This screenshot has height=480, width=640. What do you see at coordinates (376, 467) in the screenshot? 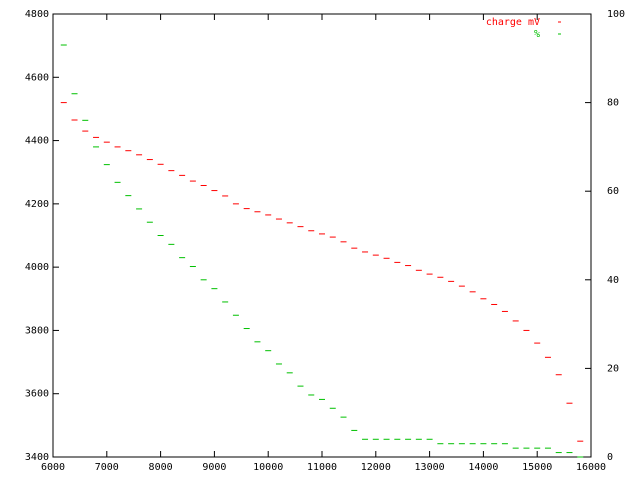
I see `x-tick-label: 12000` at bounding box center [376, 467].